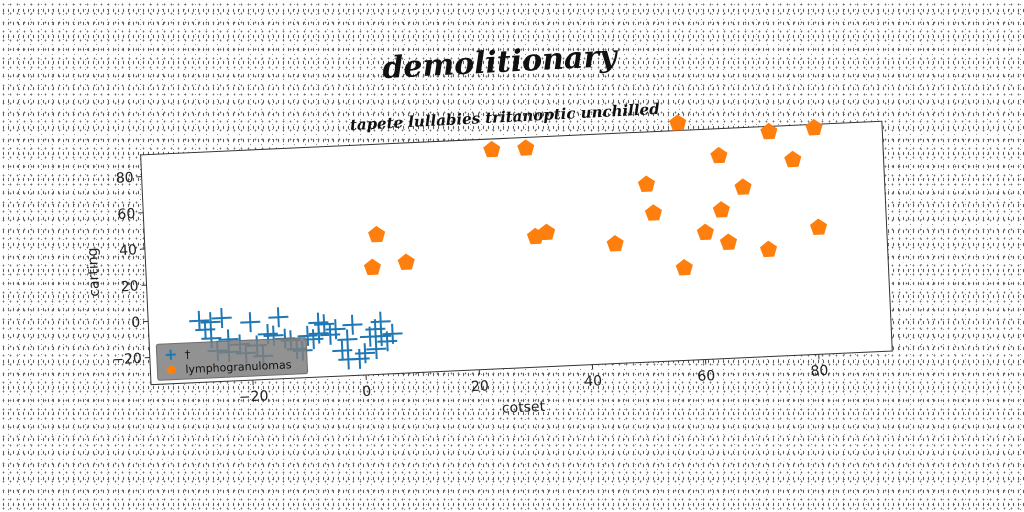 Image resolution: width=1024 pixels, height=512 pixels. What do you see at coordinates (367, 392) in the screenshot?
I see `x-tick-label: 0` at bounding box center [367, 392].